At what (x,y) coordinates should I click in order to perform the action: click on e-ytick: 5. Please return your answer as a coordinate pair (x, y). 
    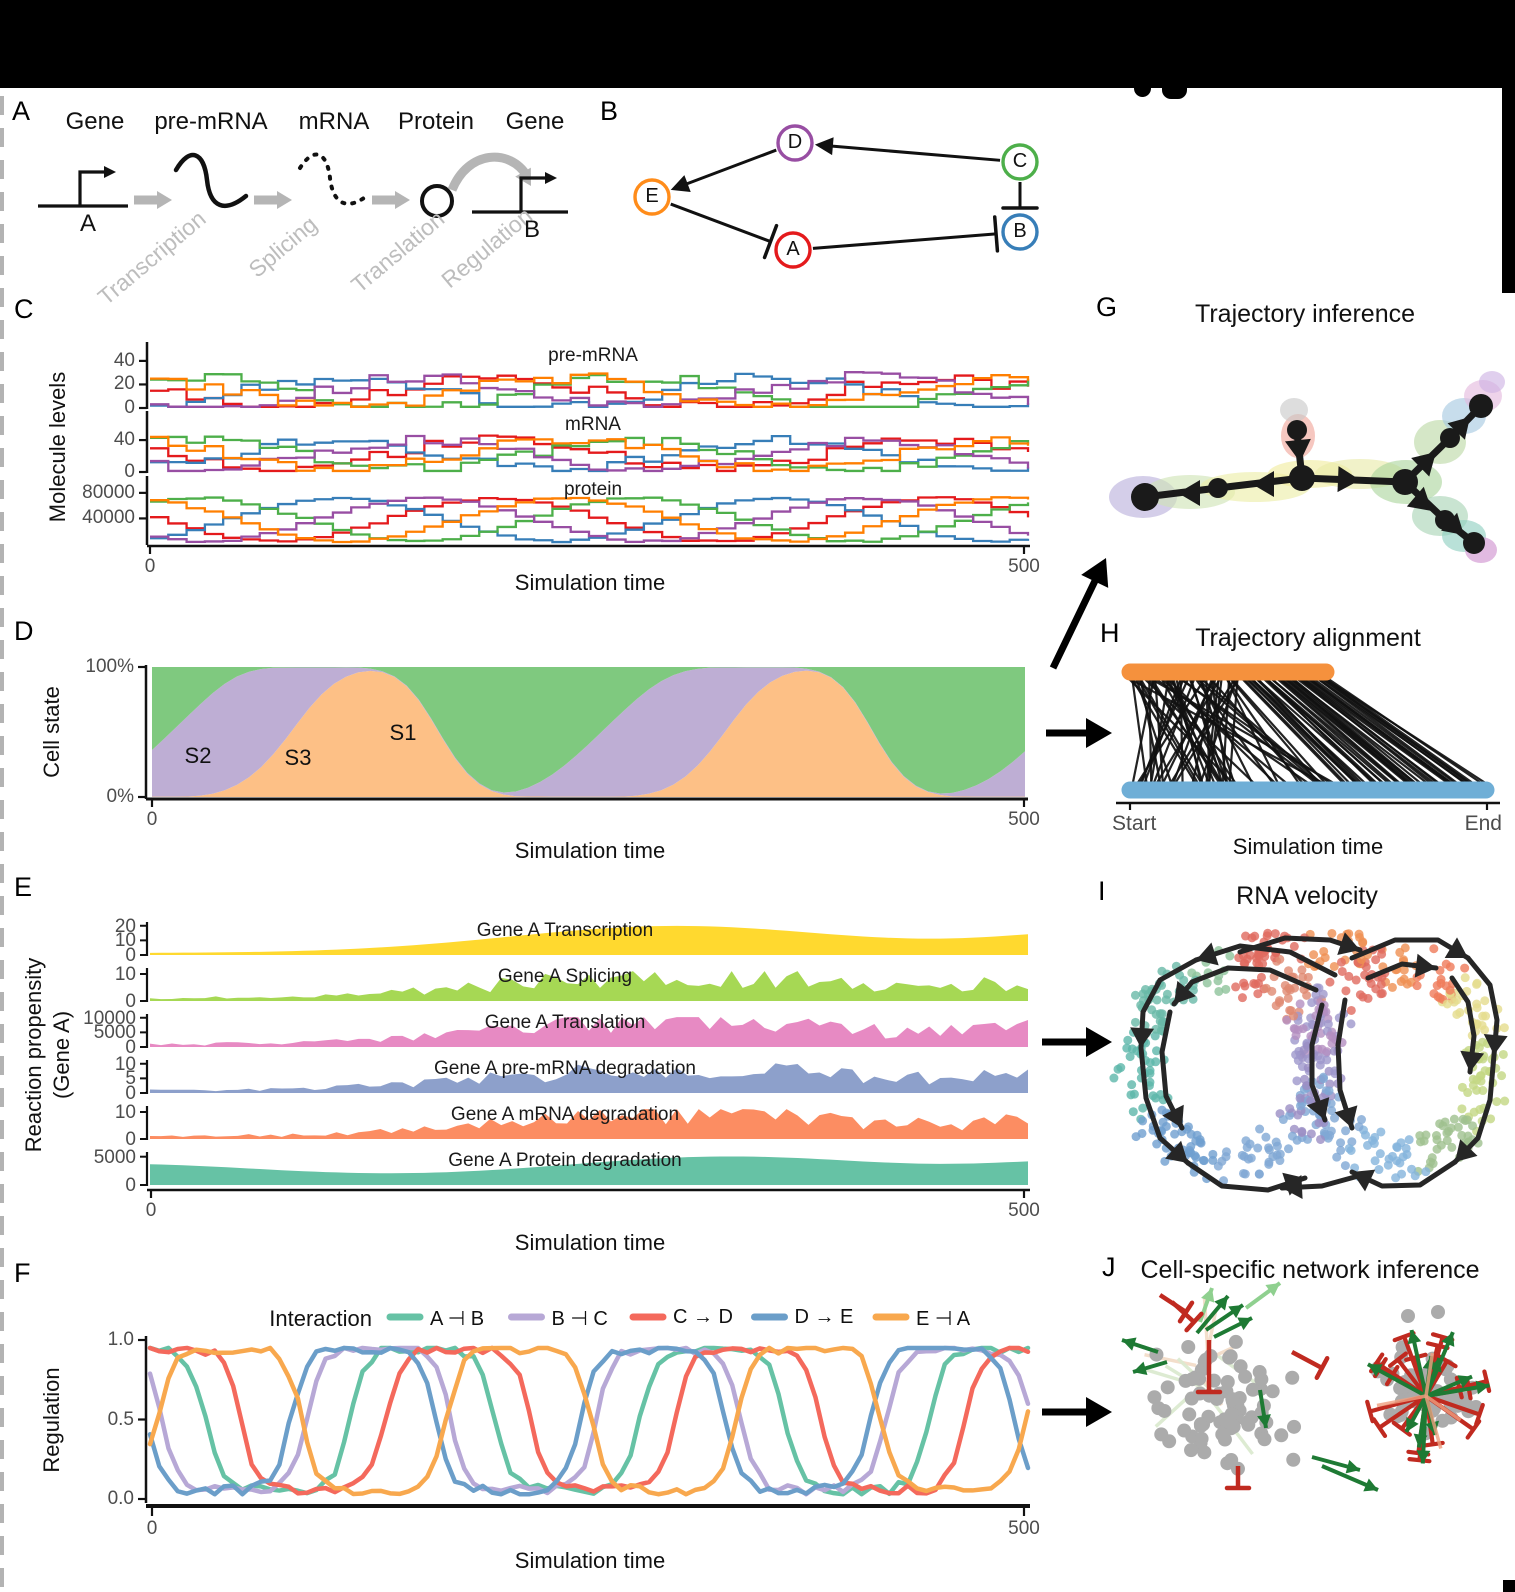
    Looking at the image, I should click on (130, 1079).